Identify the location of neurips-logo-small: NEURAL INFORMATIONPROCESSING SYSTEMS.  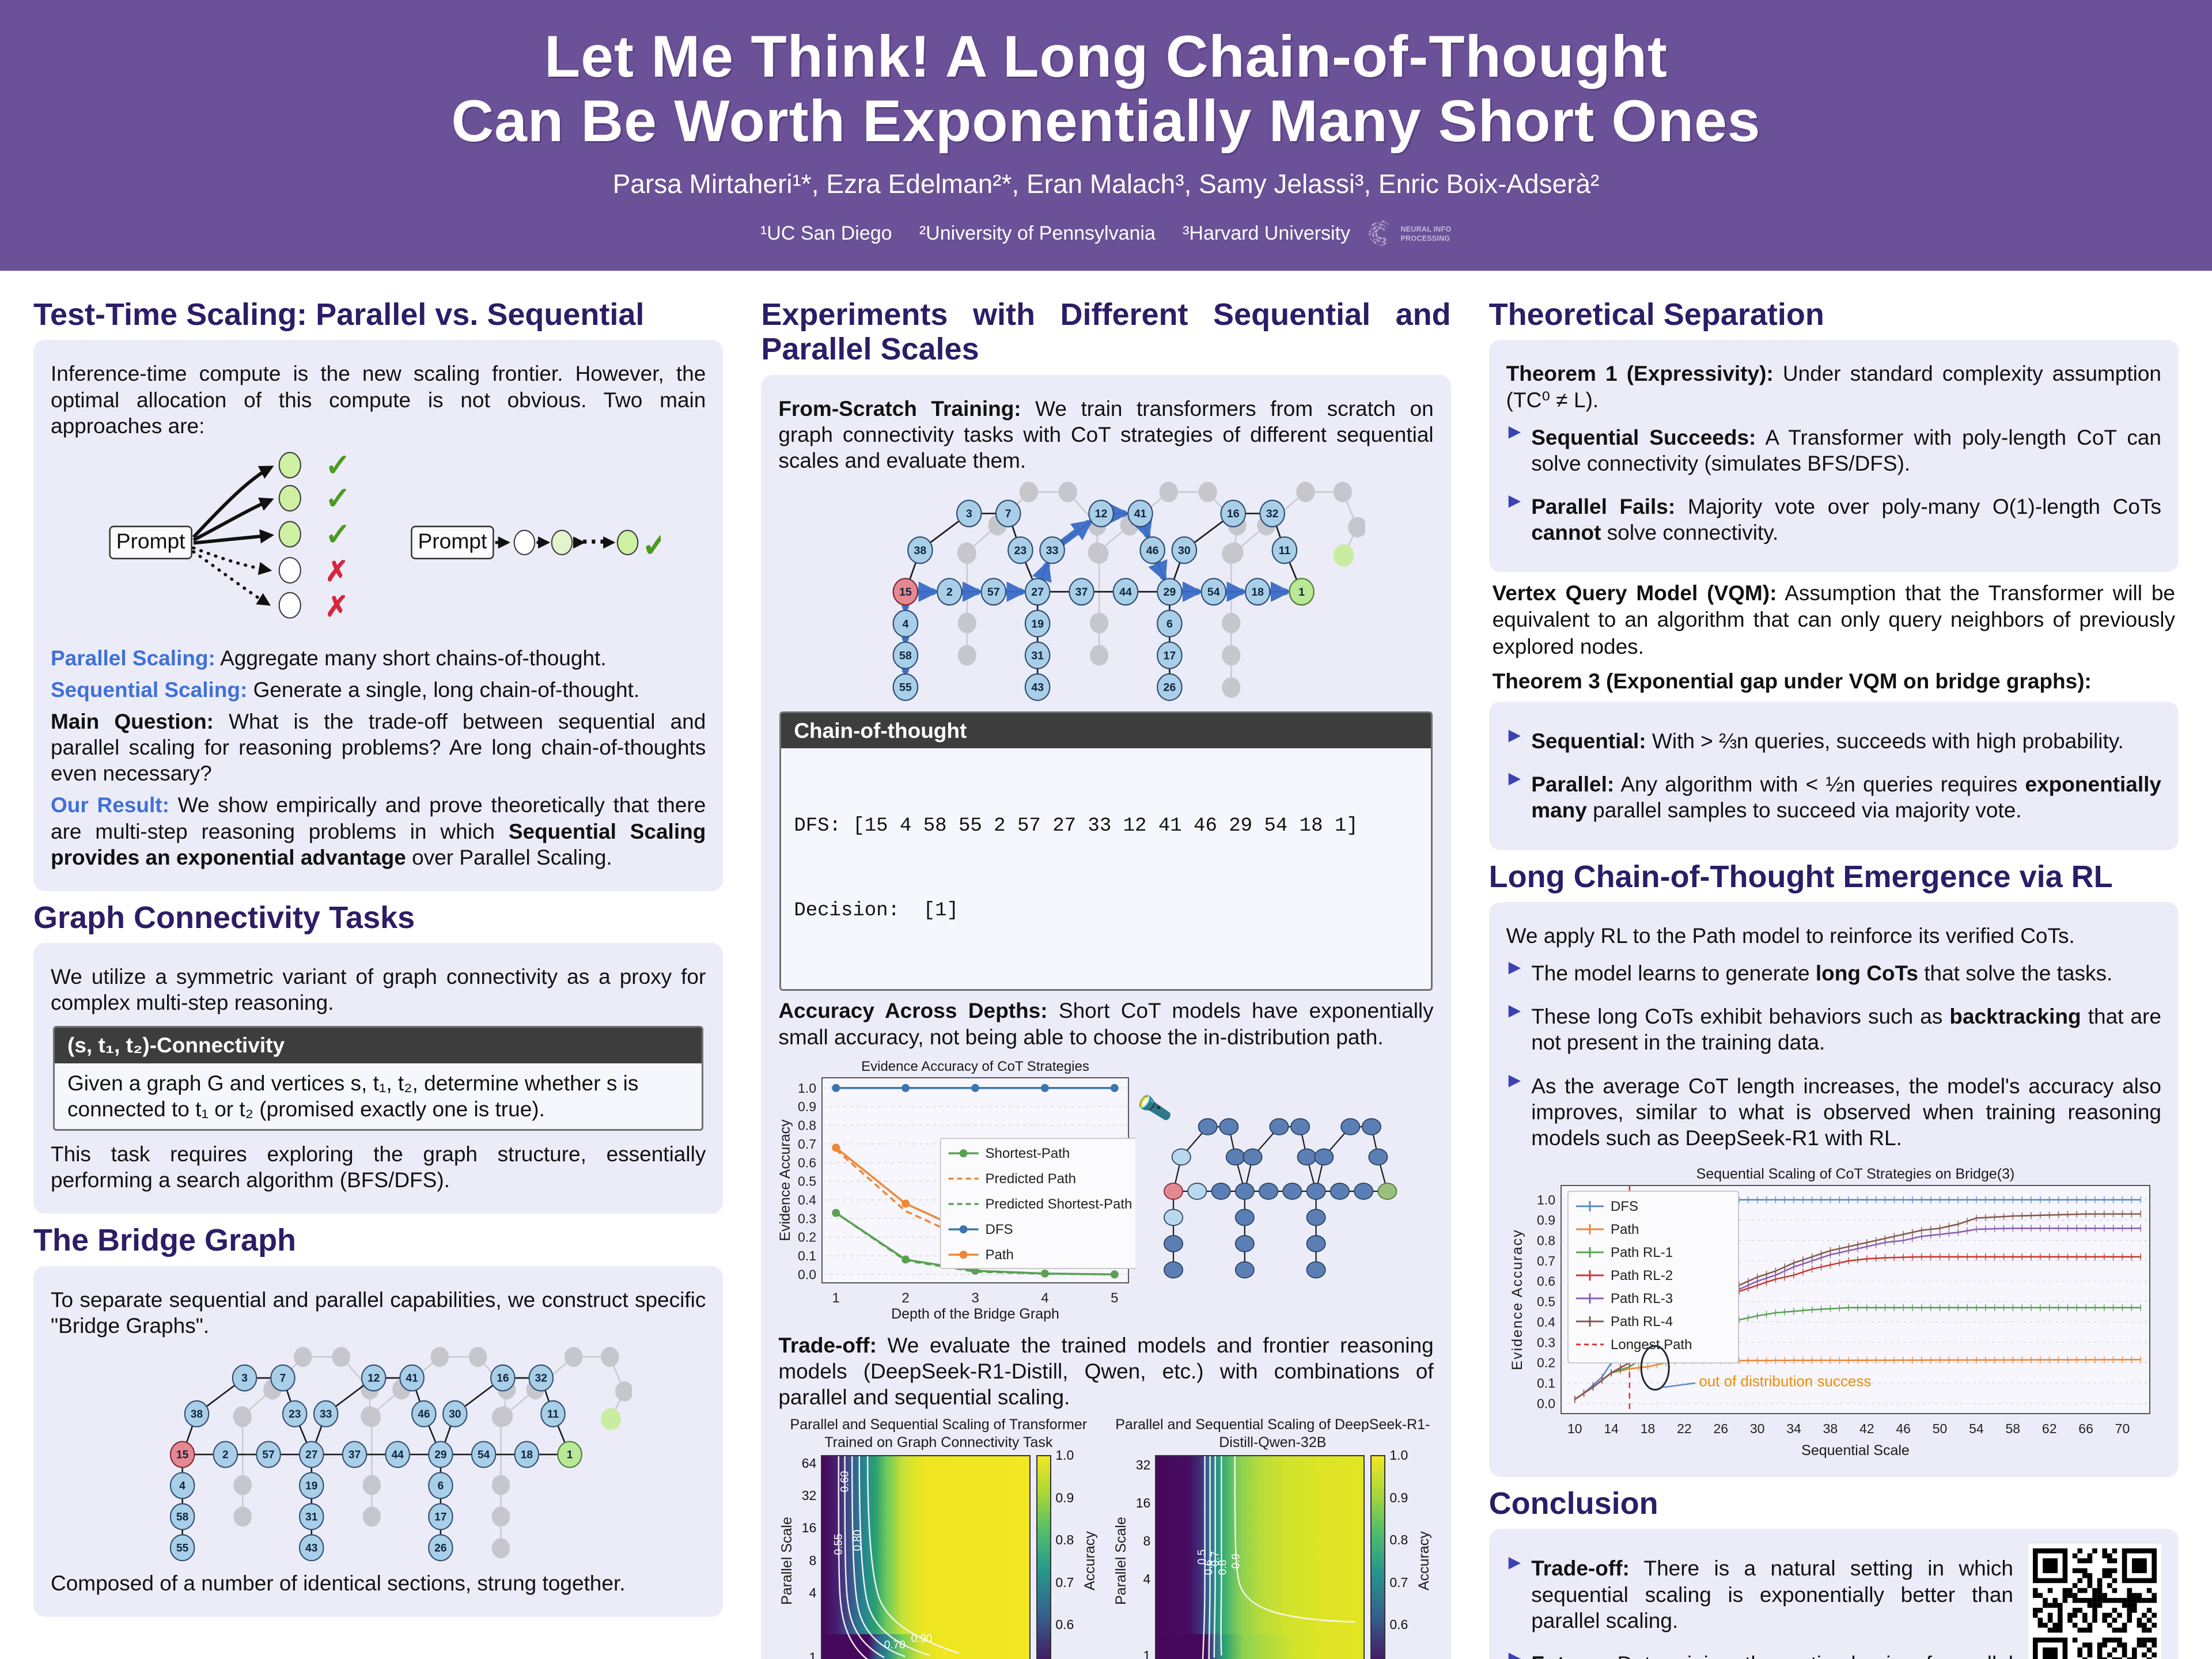
(1410, 233).